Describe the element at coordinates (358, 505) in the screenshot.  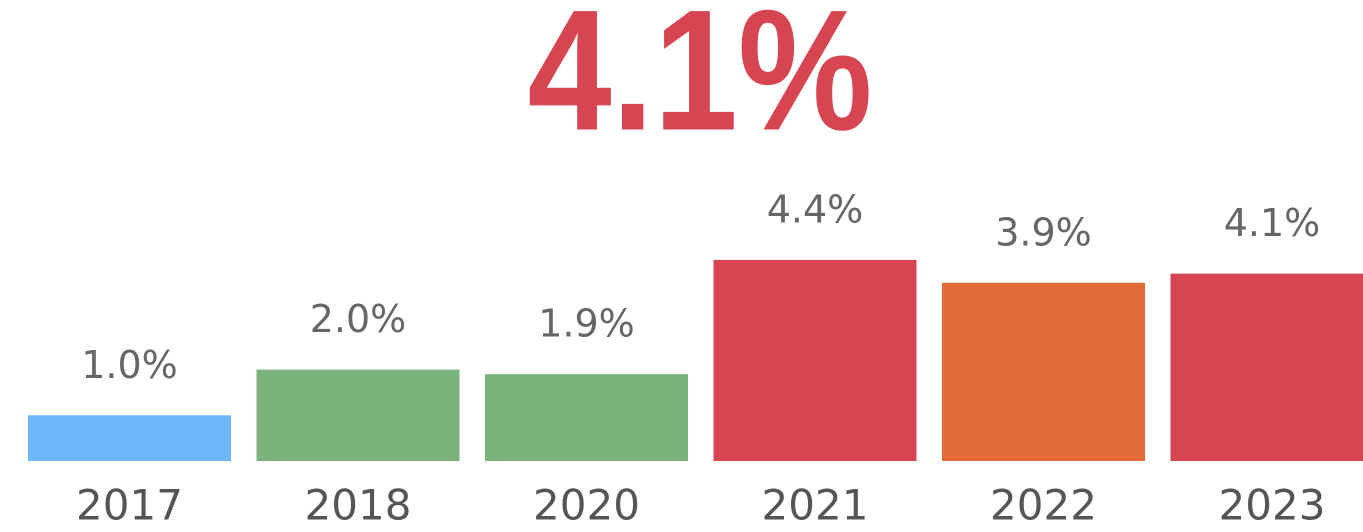
I see `x-tick-label: 2018` at that location.